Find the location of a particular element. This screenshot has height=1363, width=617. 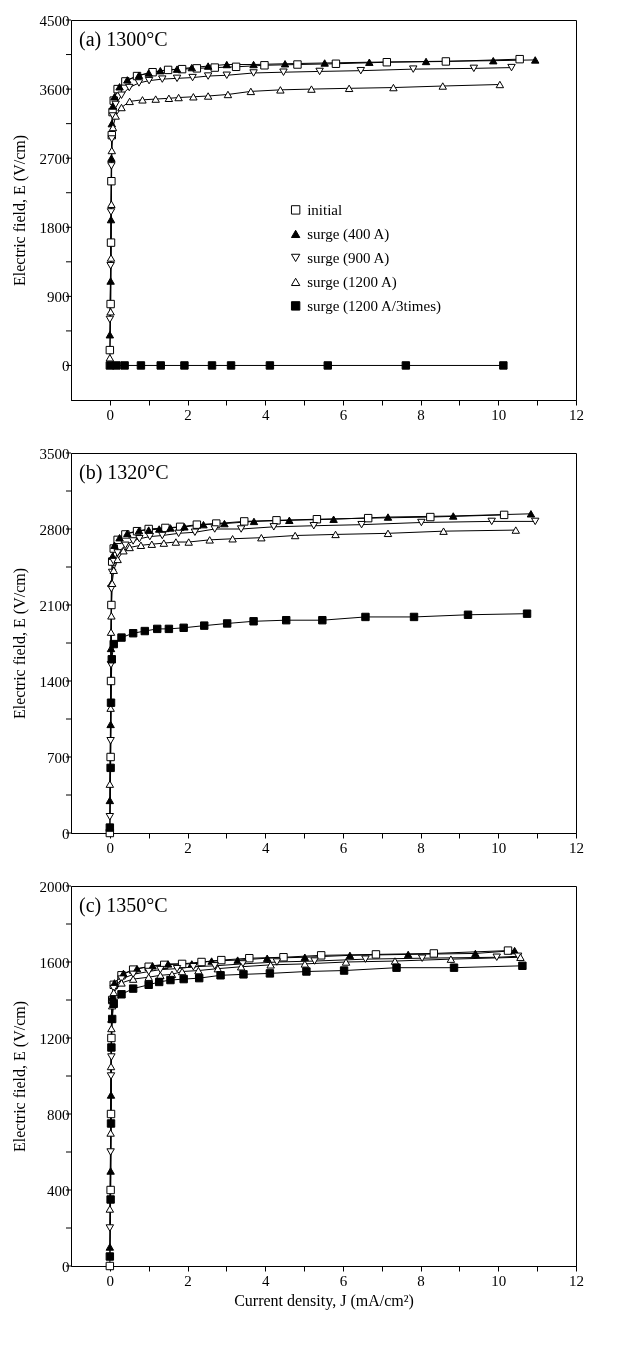

legend-label: surge (1200 A/3times) is located at coordinates (374, 306).